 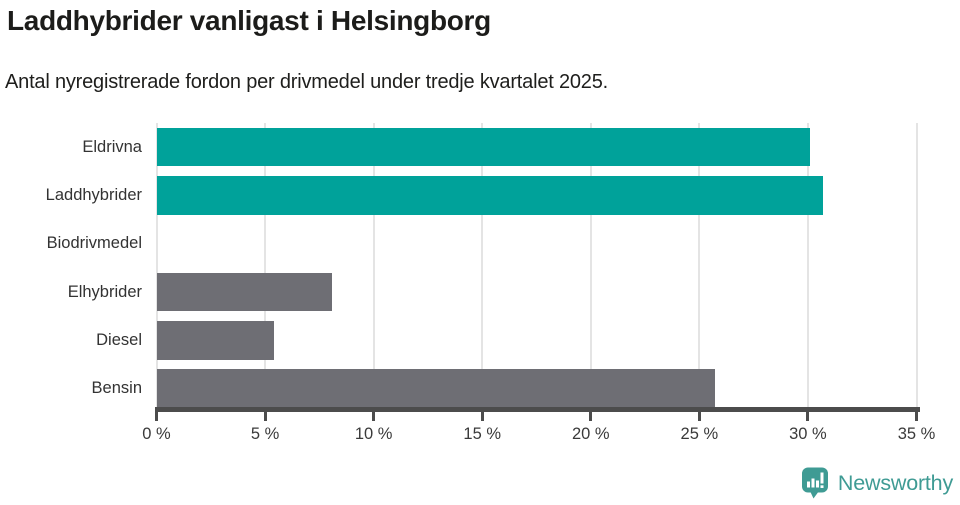 I want to click on x-axis-tick-label: 20 %, so click(x=590, y=433).